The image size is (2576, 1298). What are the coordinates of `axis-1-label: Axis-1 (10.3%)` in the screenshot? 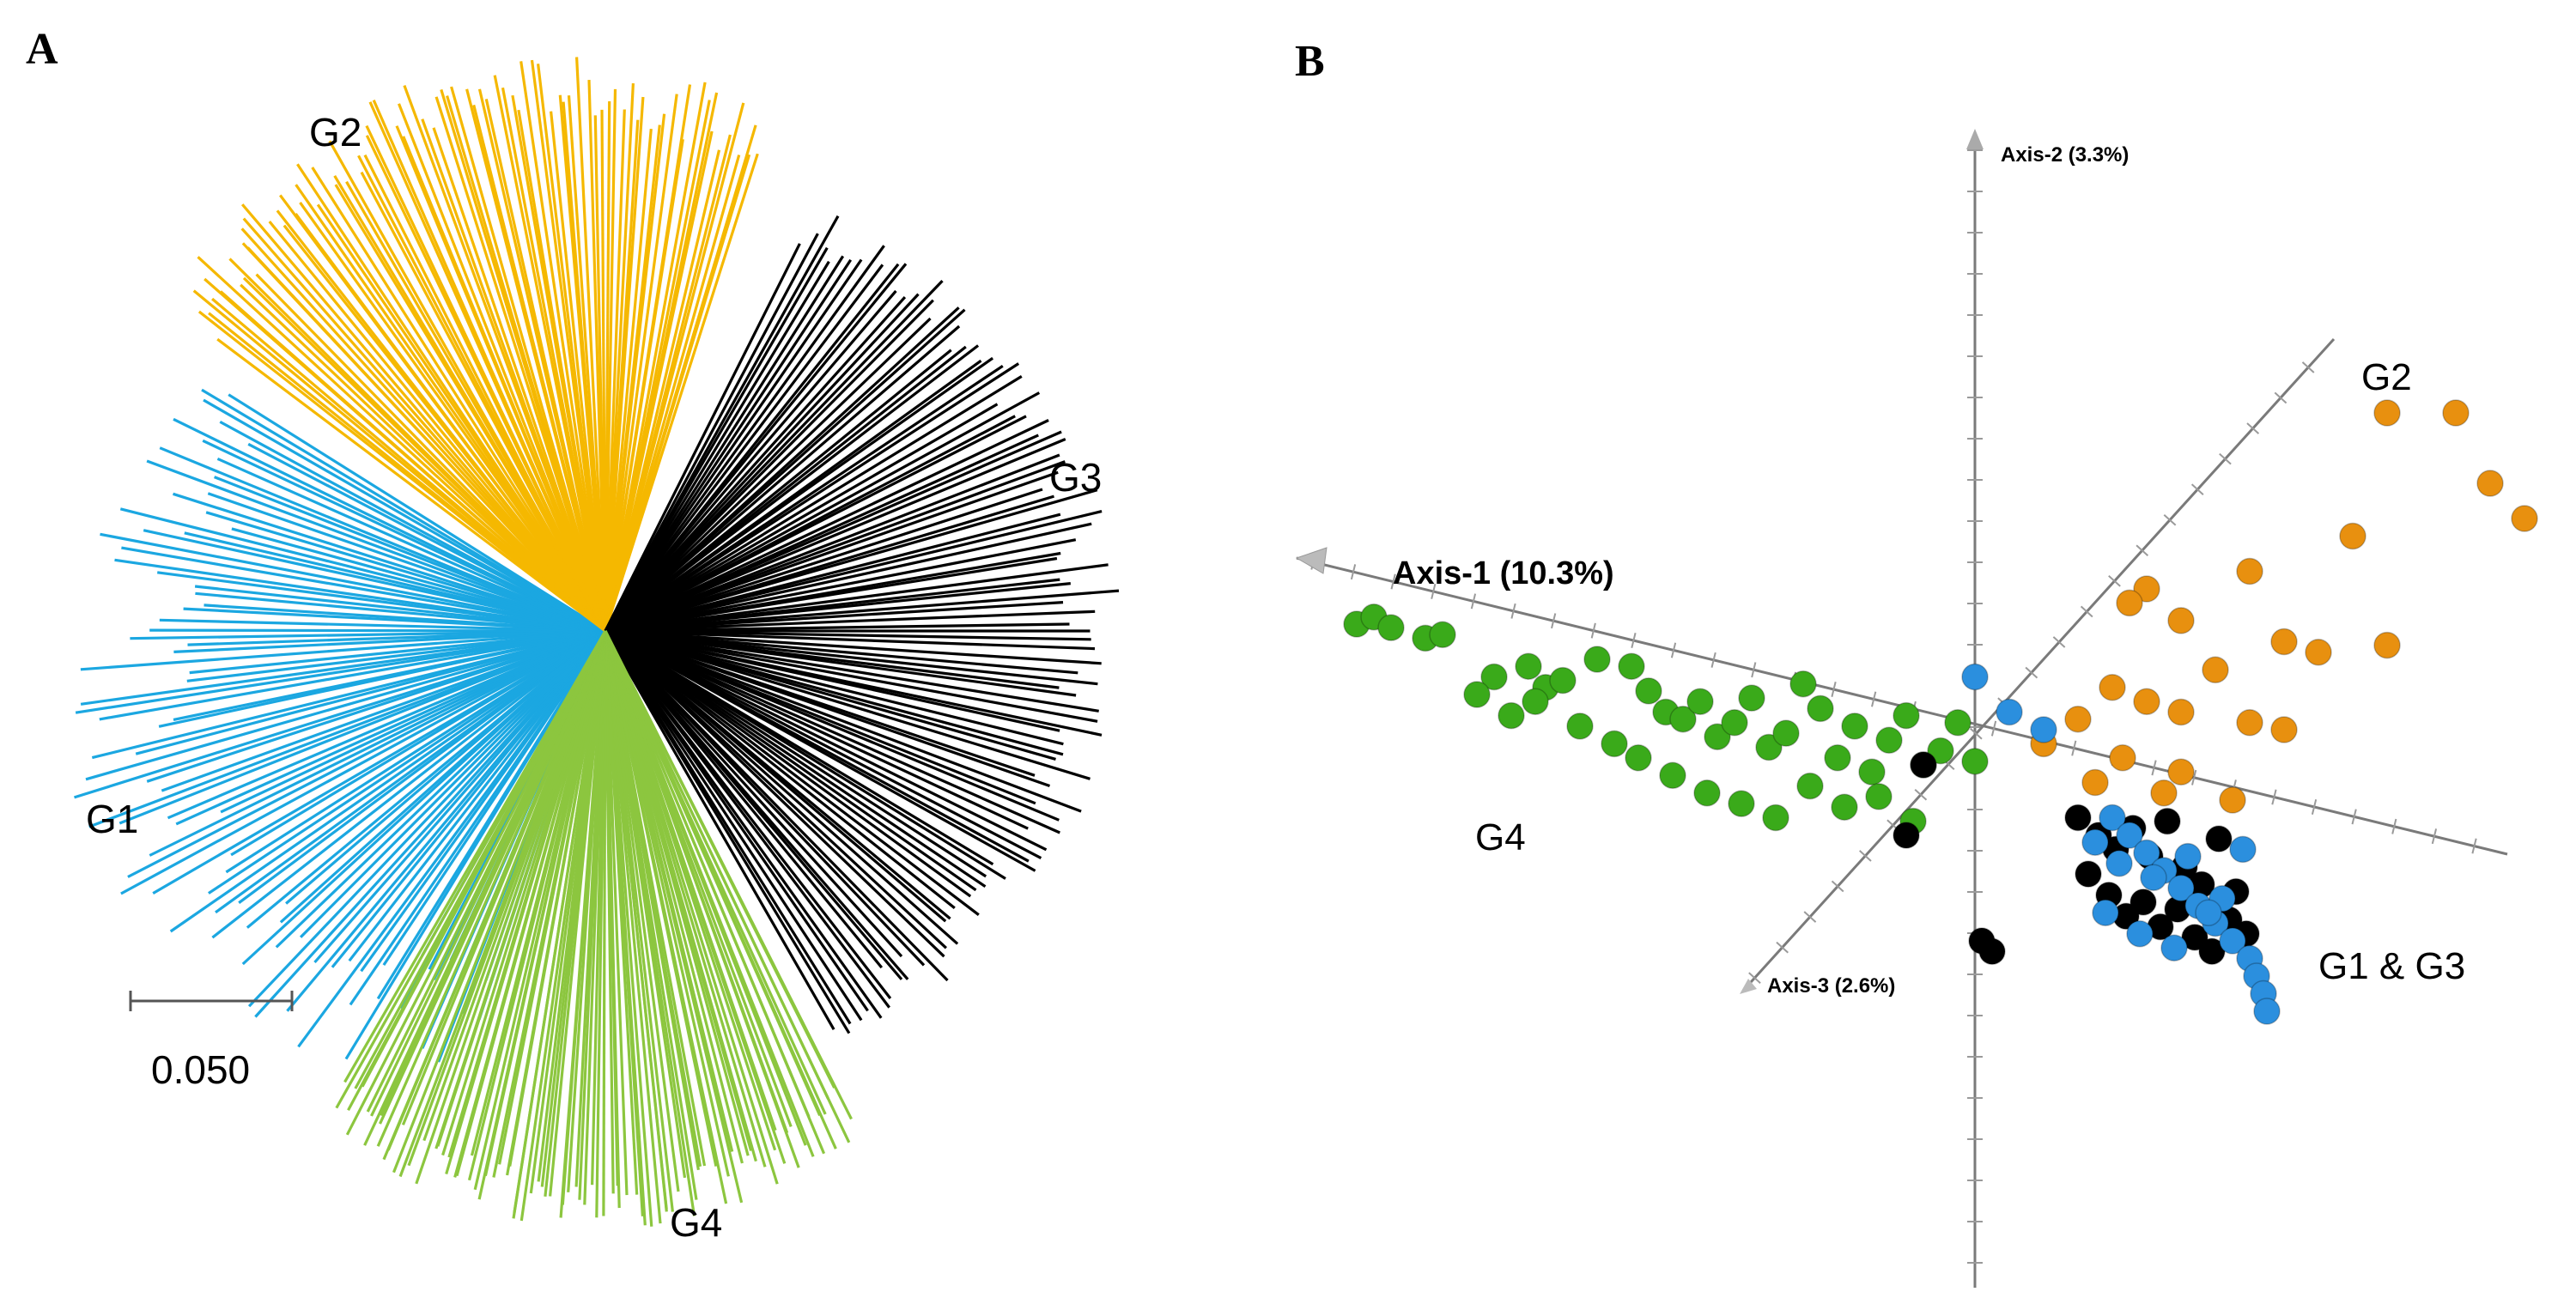 It's located at (1503, 573).